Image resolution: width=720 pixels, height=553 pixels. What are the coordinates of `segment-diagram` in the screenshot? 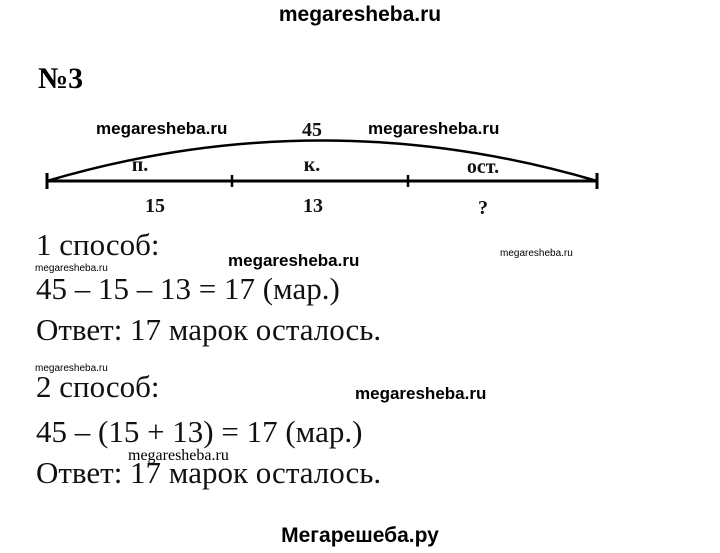 It's located at (322, 164).